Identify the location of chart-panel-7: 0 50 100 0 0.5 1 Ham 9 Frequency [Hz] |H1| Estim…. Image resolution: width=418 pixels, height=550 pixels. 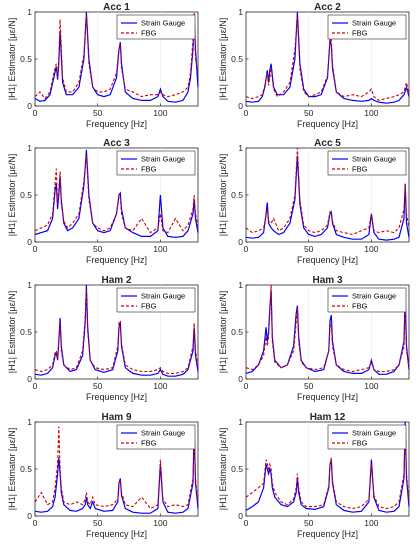
(103, 475).